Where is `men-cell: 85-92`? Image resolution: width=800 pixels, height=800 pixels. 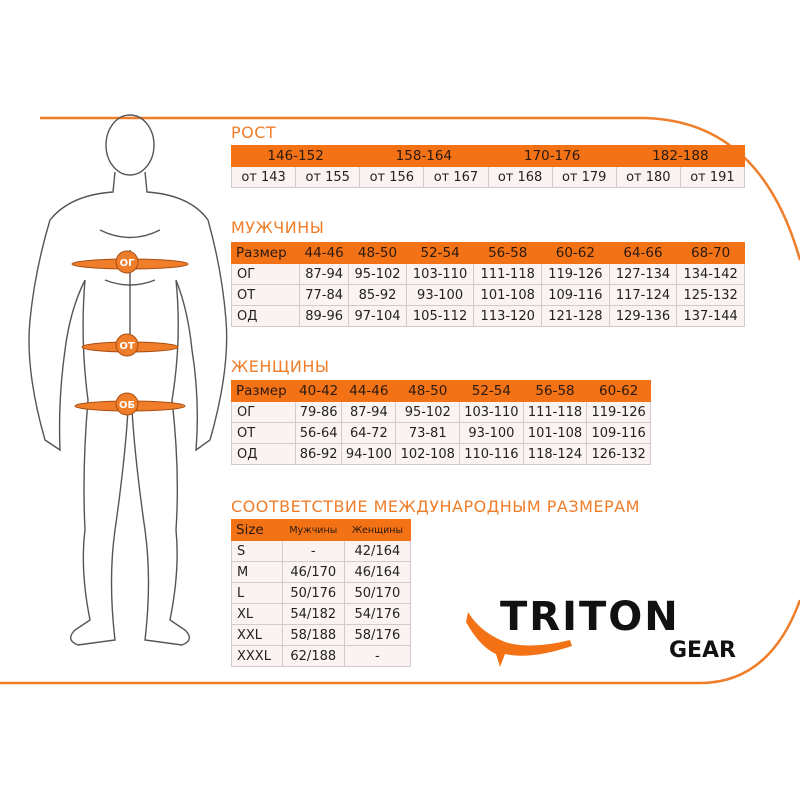
men-cell: 85-92 is located at coordinates (377, 295).